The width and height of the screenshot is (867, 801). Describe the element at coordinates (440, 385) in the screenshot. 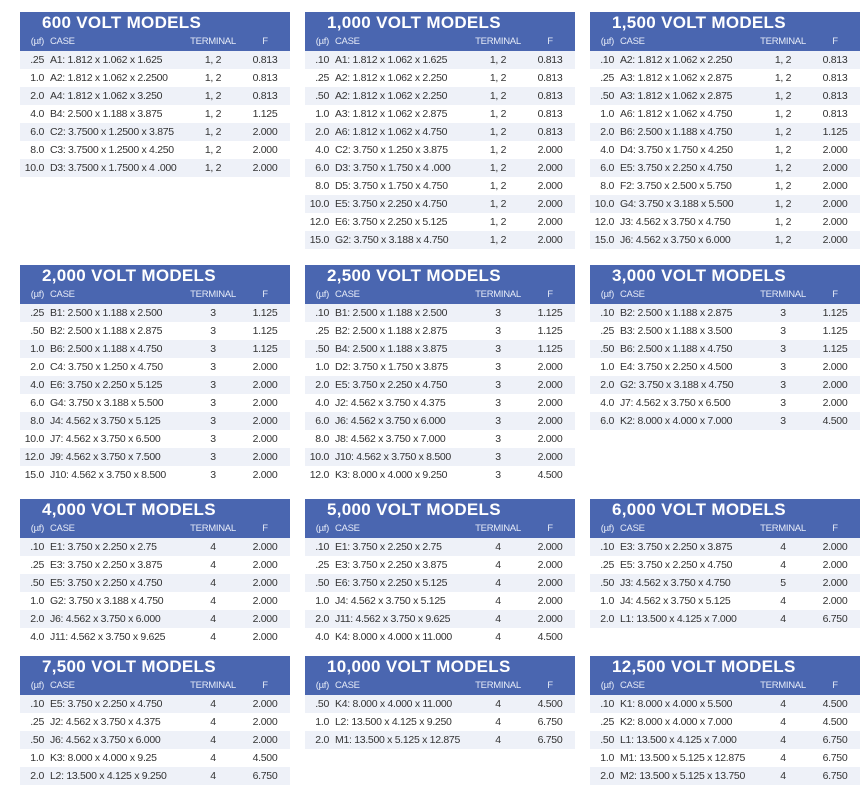

I see `table-row: 2.0 E5: 3.750 x 2.250 x 4.750 3 2.000` at that location.